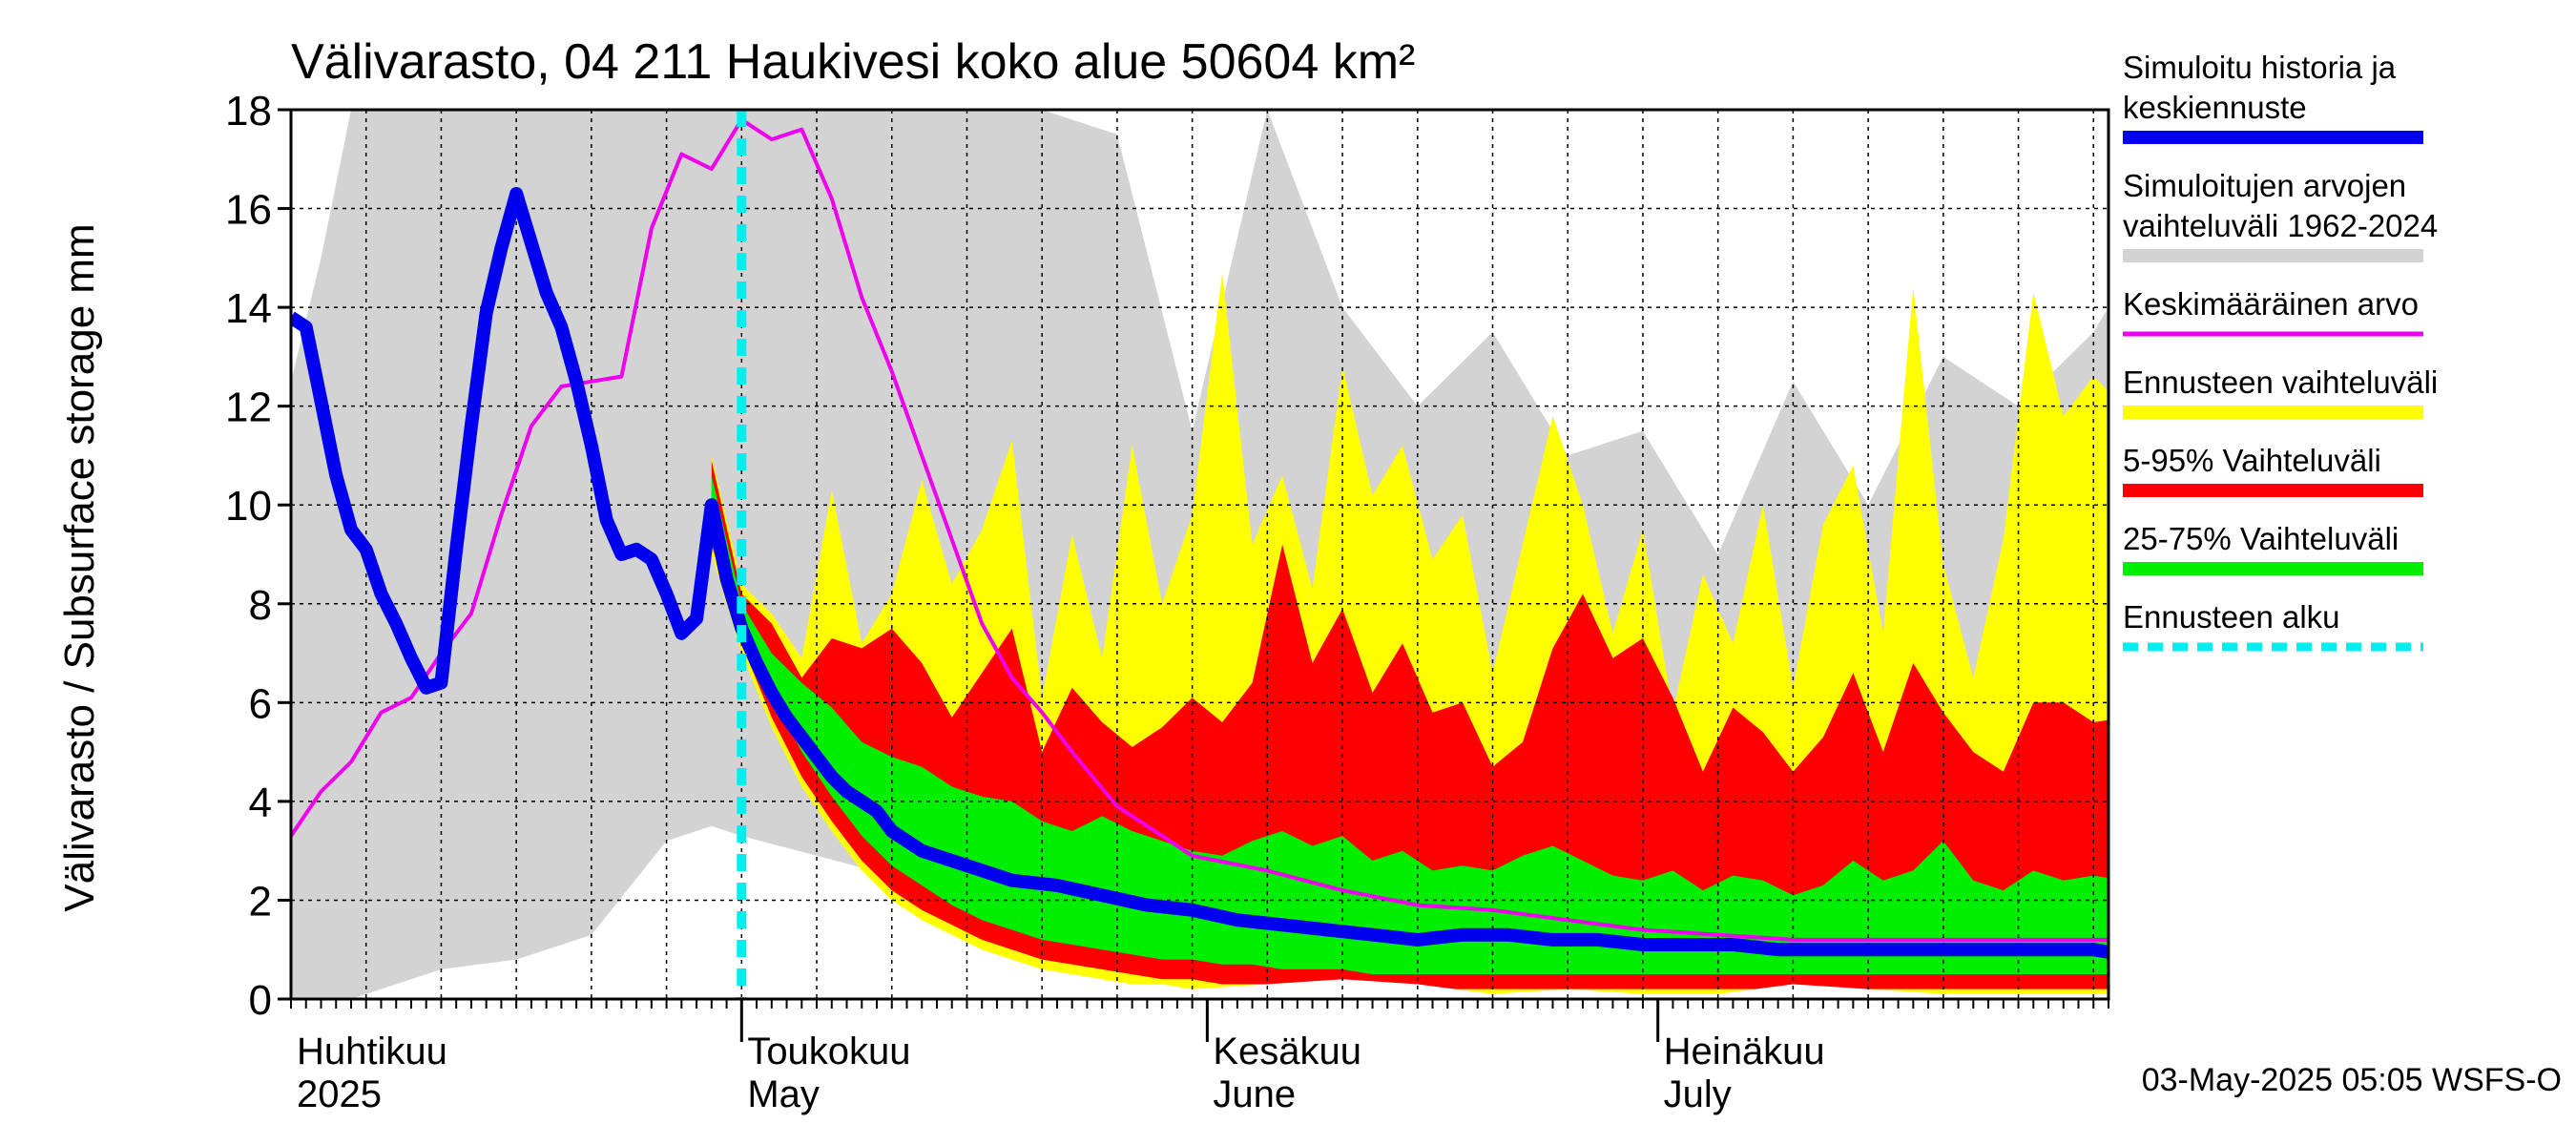 The height and width of the screenshot is (1145, 2576). What do you see at coordinates (828, 1051) in the screenshot?
I see `x-month-label-fi: Toukokuu` at bounding box center [828, 1051].